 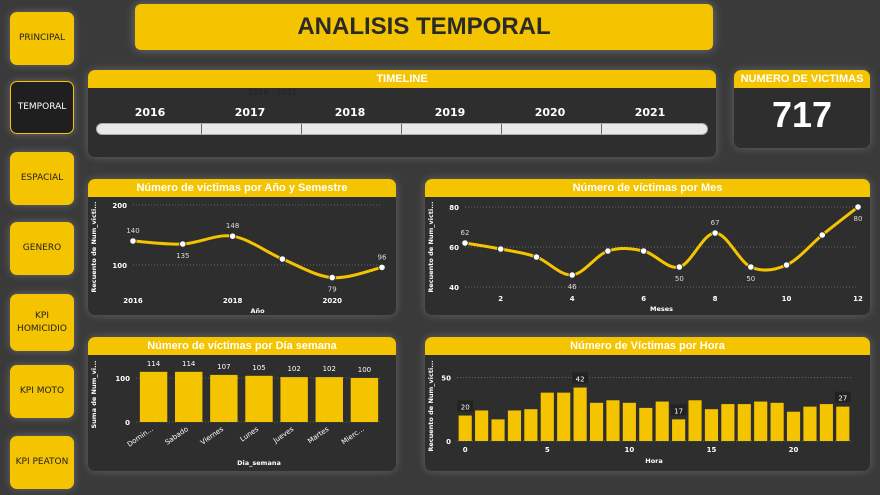 I want to click on data-label: 140, so click(x=132, y=231).